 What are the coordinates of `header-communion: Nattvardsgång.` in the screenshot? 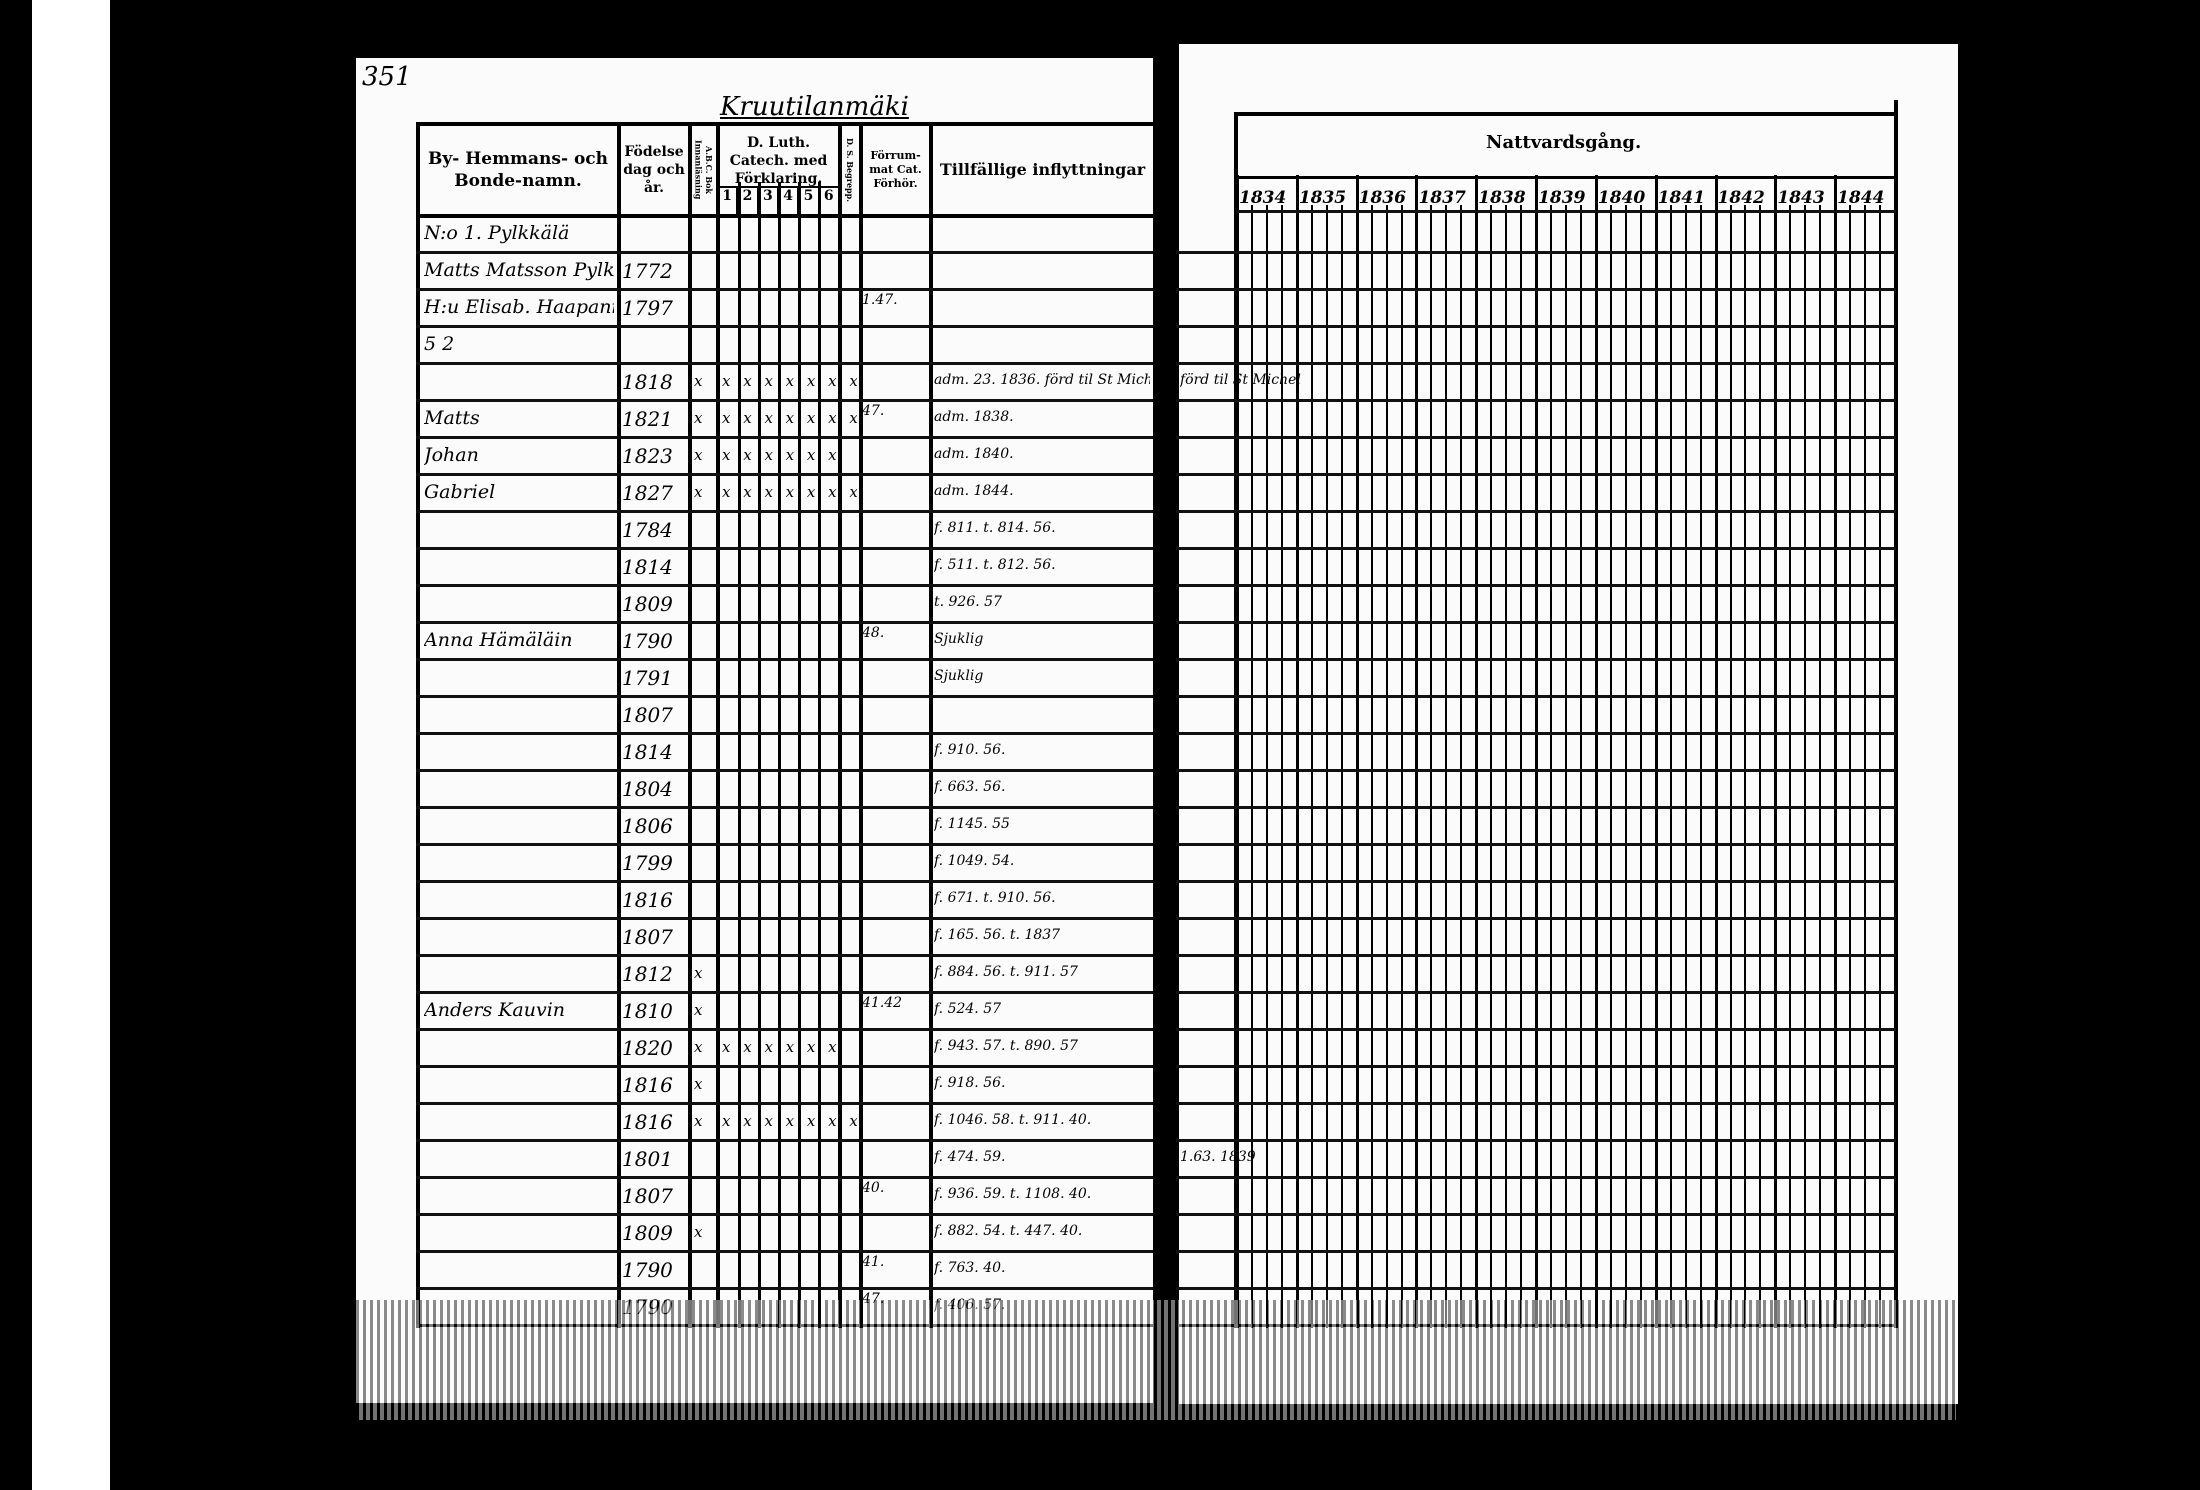 It's located at (1564, 142).